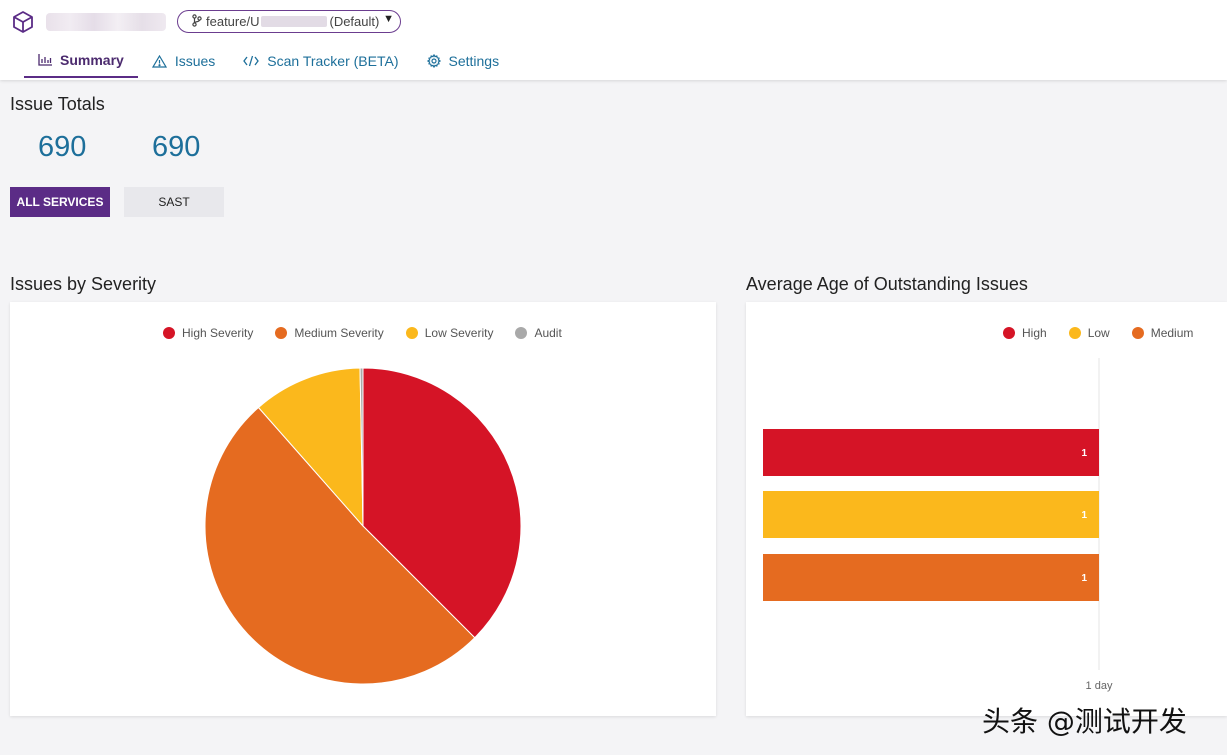 The image size is (1227, 755). Describe the element at coordinates (106, 22) in the screenshot. I see `project-name-redacted` at that location.